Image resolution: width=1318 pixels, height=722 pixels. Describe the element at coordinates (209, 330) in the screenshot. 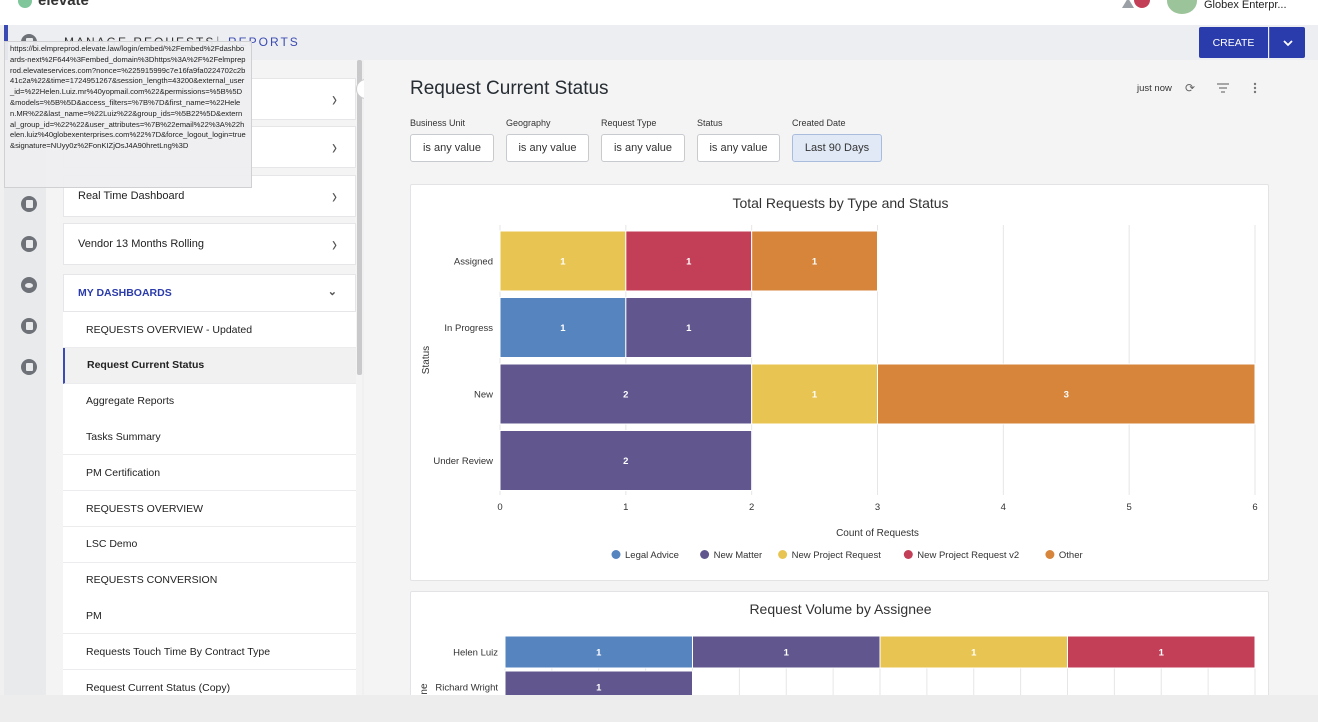

I see `sidebar-dashboard-item: REQUESTS OVERVIEW - Updated` at that location.